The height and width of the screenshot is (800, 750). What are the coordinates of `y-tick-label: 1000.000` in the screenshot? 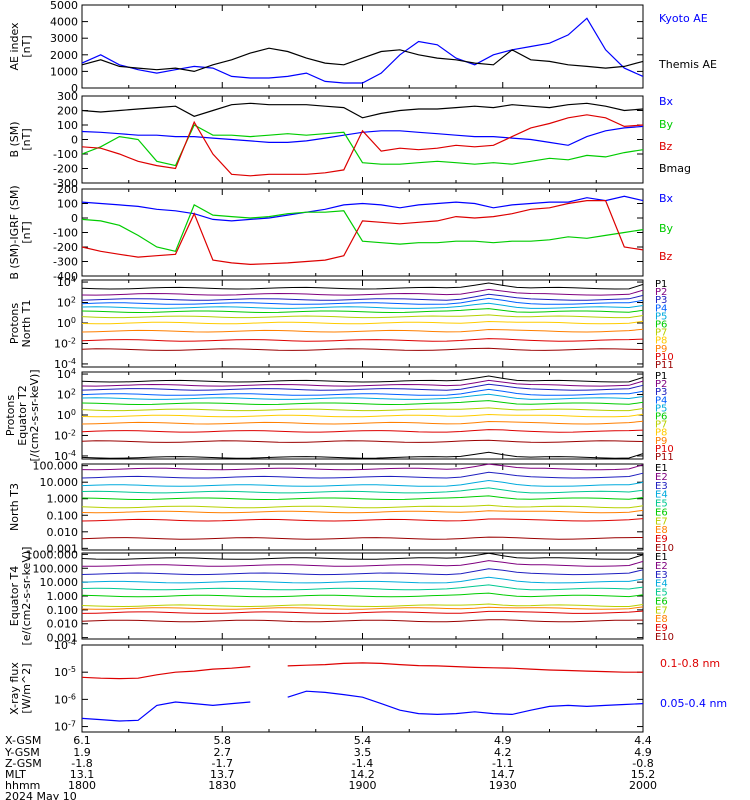 It's located at (52, 554).